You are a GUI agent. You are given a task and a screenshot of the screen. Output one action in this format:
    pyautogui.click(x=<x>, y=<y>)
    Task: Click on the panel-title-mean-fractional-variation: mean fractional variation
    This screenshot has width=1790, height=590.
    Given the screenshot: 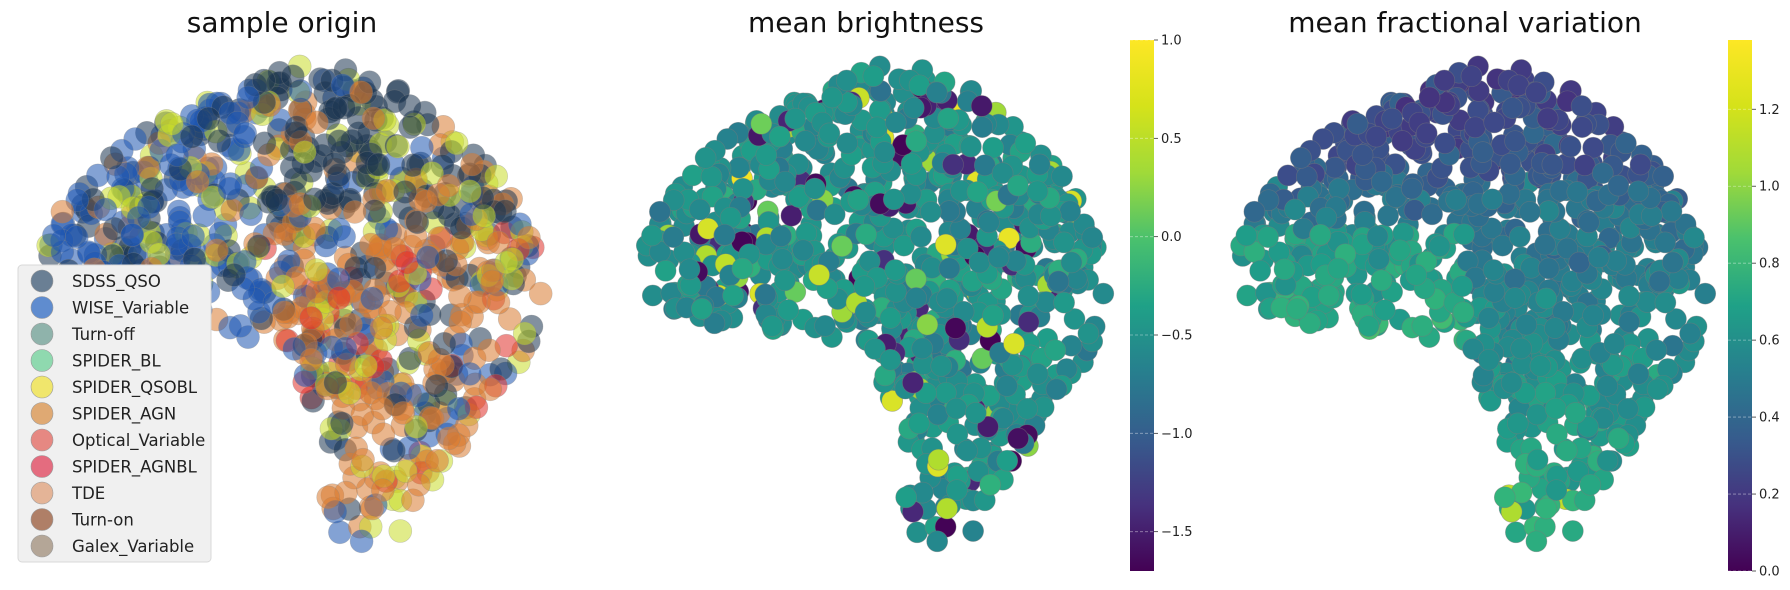 What is the action you would take?
    pyautogui.click(x=1465, y=22)
    